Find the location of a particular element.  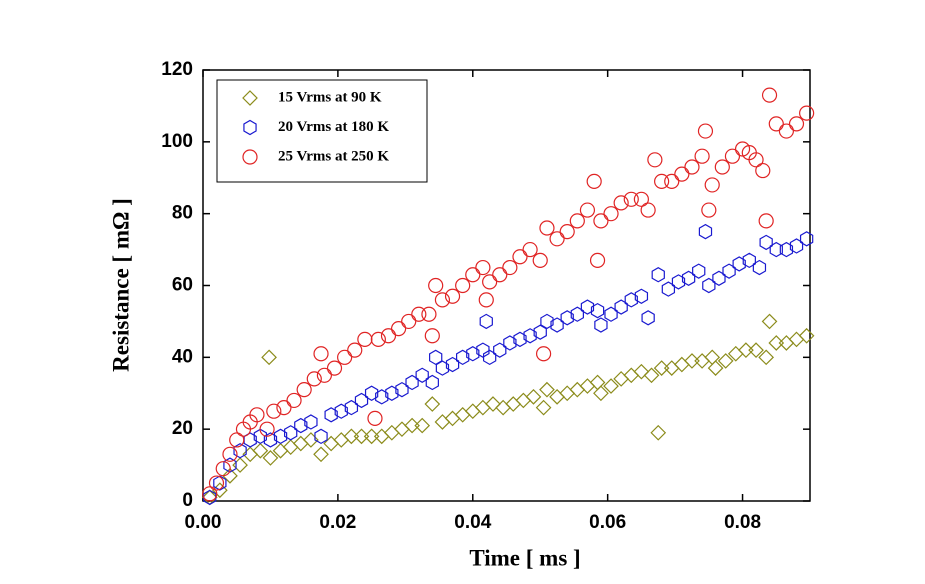

y-tick-label: 120 is located at coordinates (177, 69).